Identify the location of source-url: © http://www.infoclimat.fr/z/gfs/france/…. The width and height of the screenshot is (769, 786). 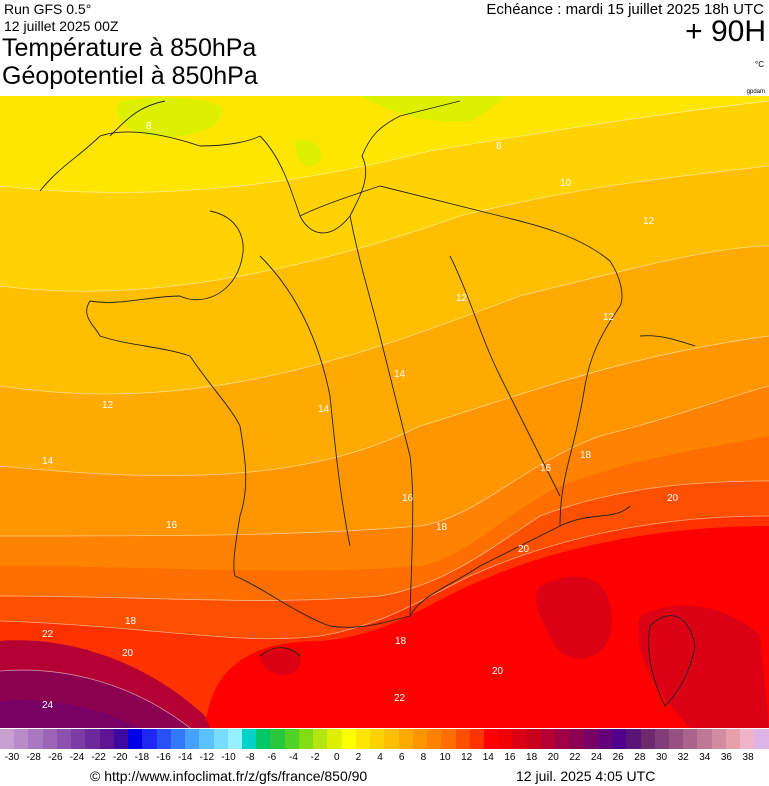
(229, 776).